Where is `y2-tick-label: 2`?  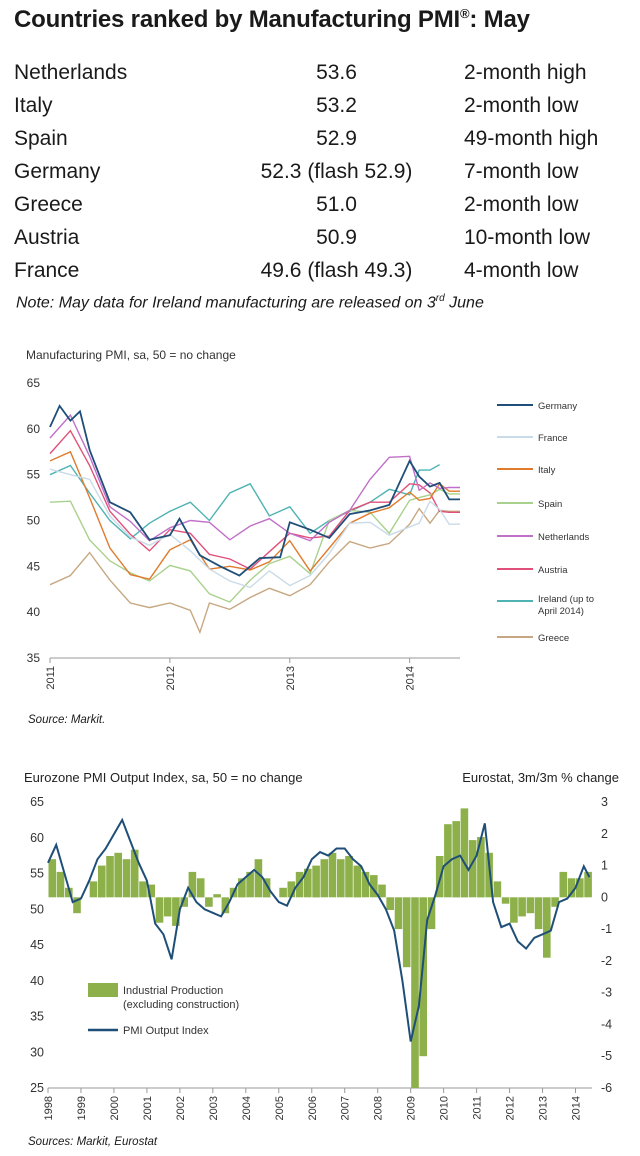 y2-tick-label: 2 is located at coordinates (604, 834).